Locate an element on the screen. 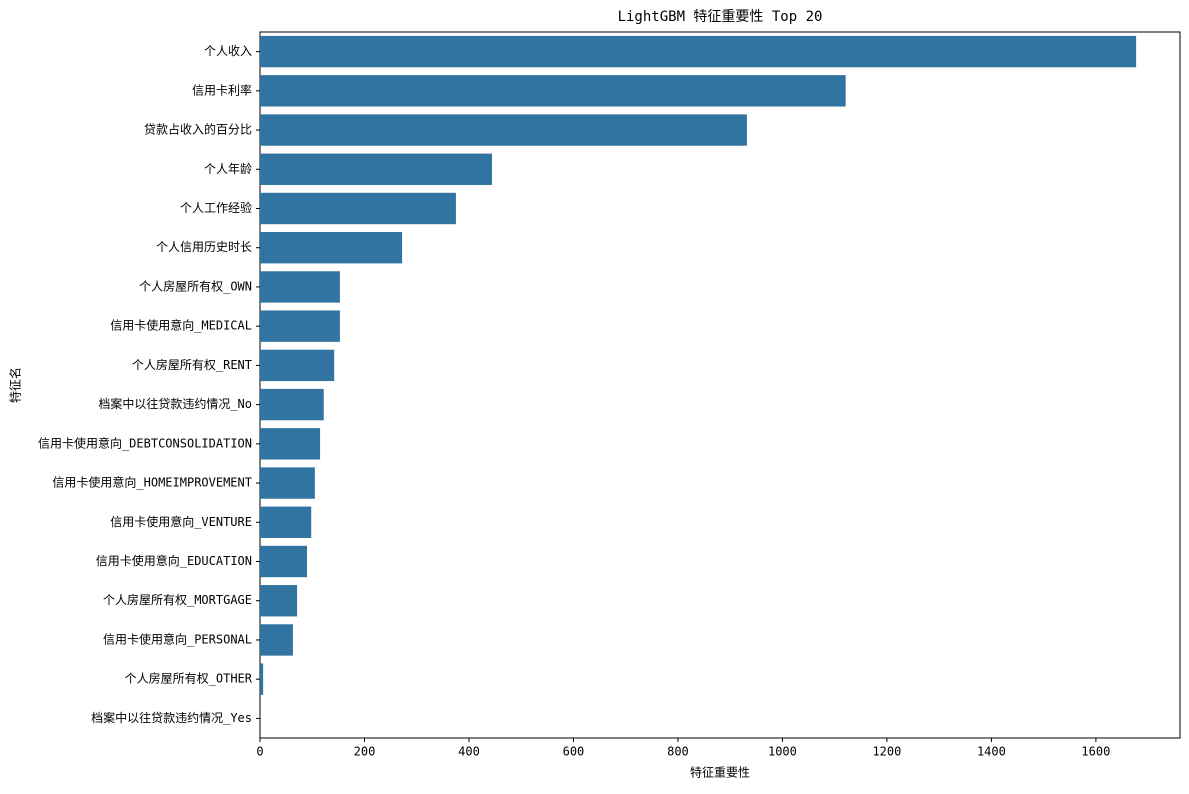 The image size is (1189, 794). y-tick-label: 个人工作经验 is located at coordinates (216, 207).